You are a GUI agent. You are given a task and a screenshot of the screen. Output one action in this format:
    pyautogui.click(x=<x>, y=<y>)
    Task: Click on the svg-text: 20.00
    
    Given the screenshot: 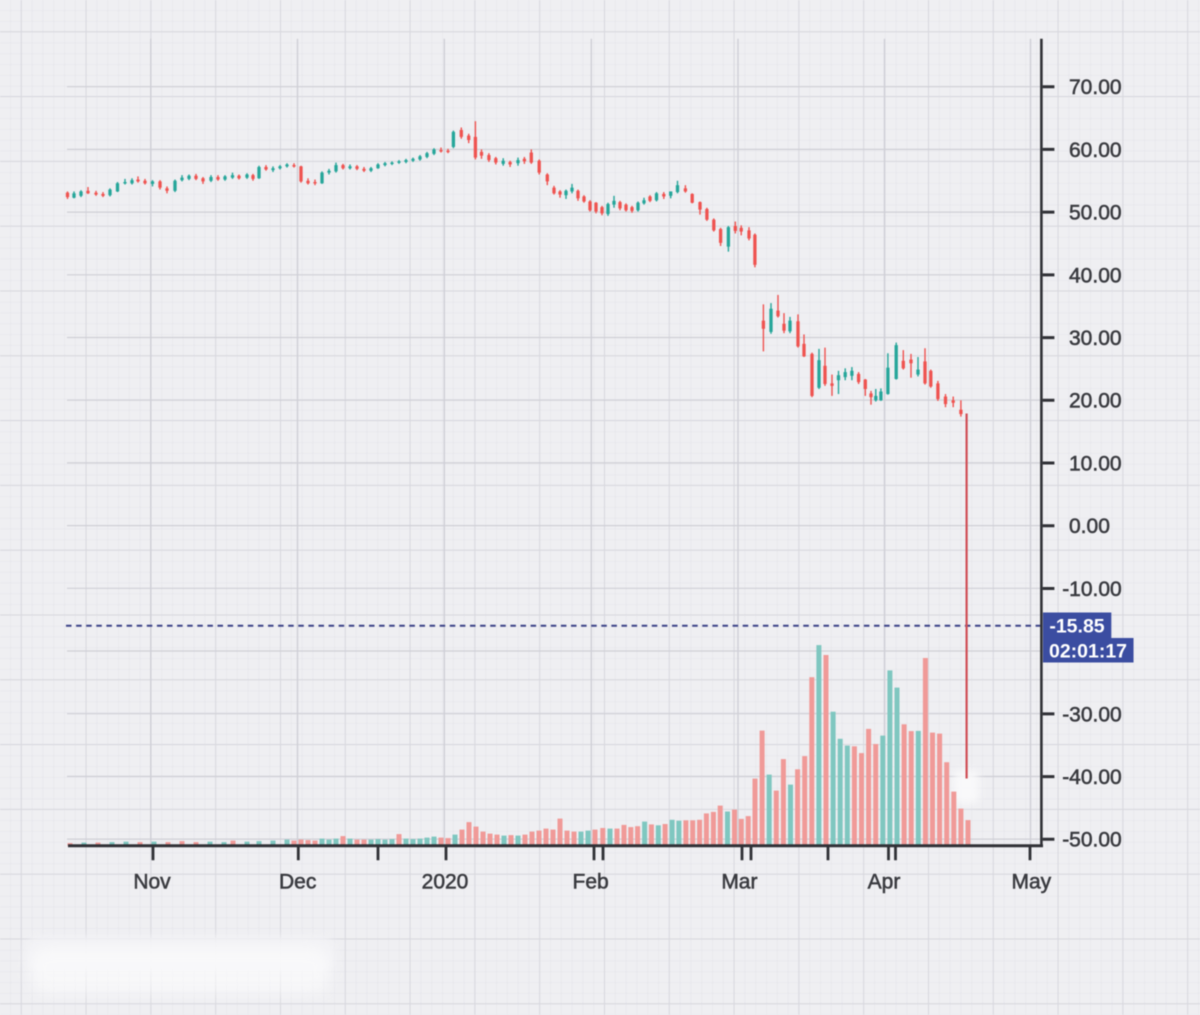 What is the action you would take?
    pyautogui.click(x=1095, y=401)
    